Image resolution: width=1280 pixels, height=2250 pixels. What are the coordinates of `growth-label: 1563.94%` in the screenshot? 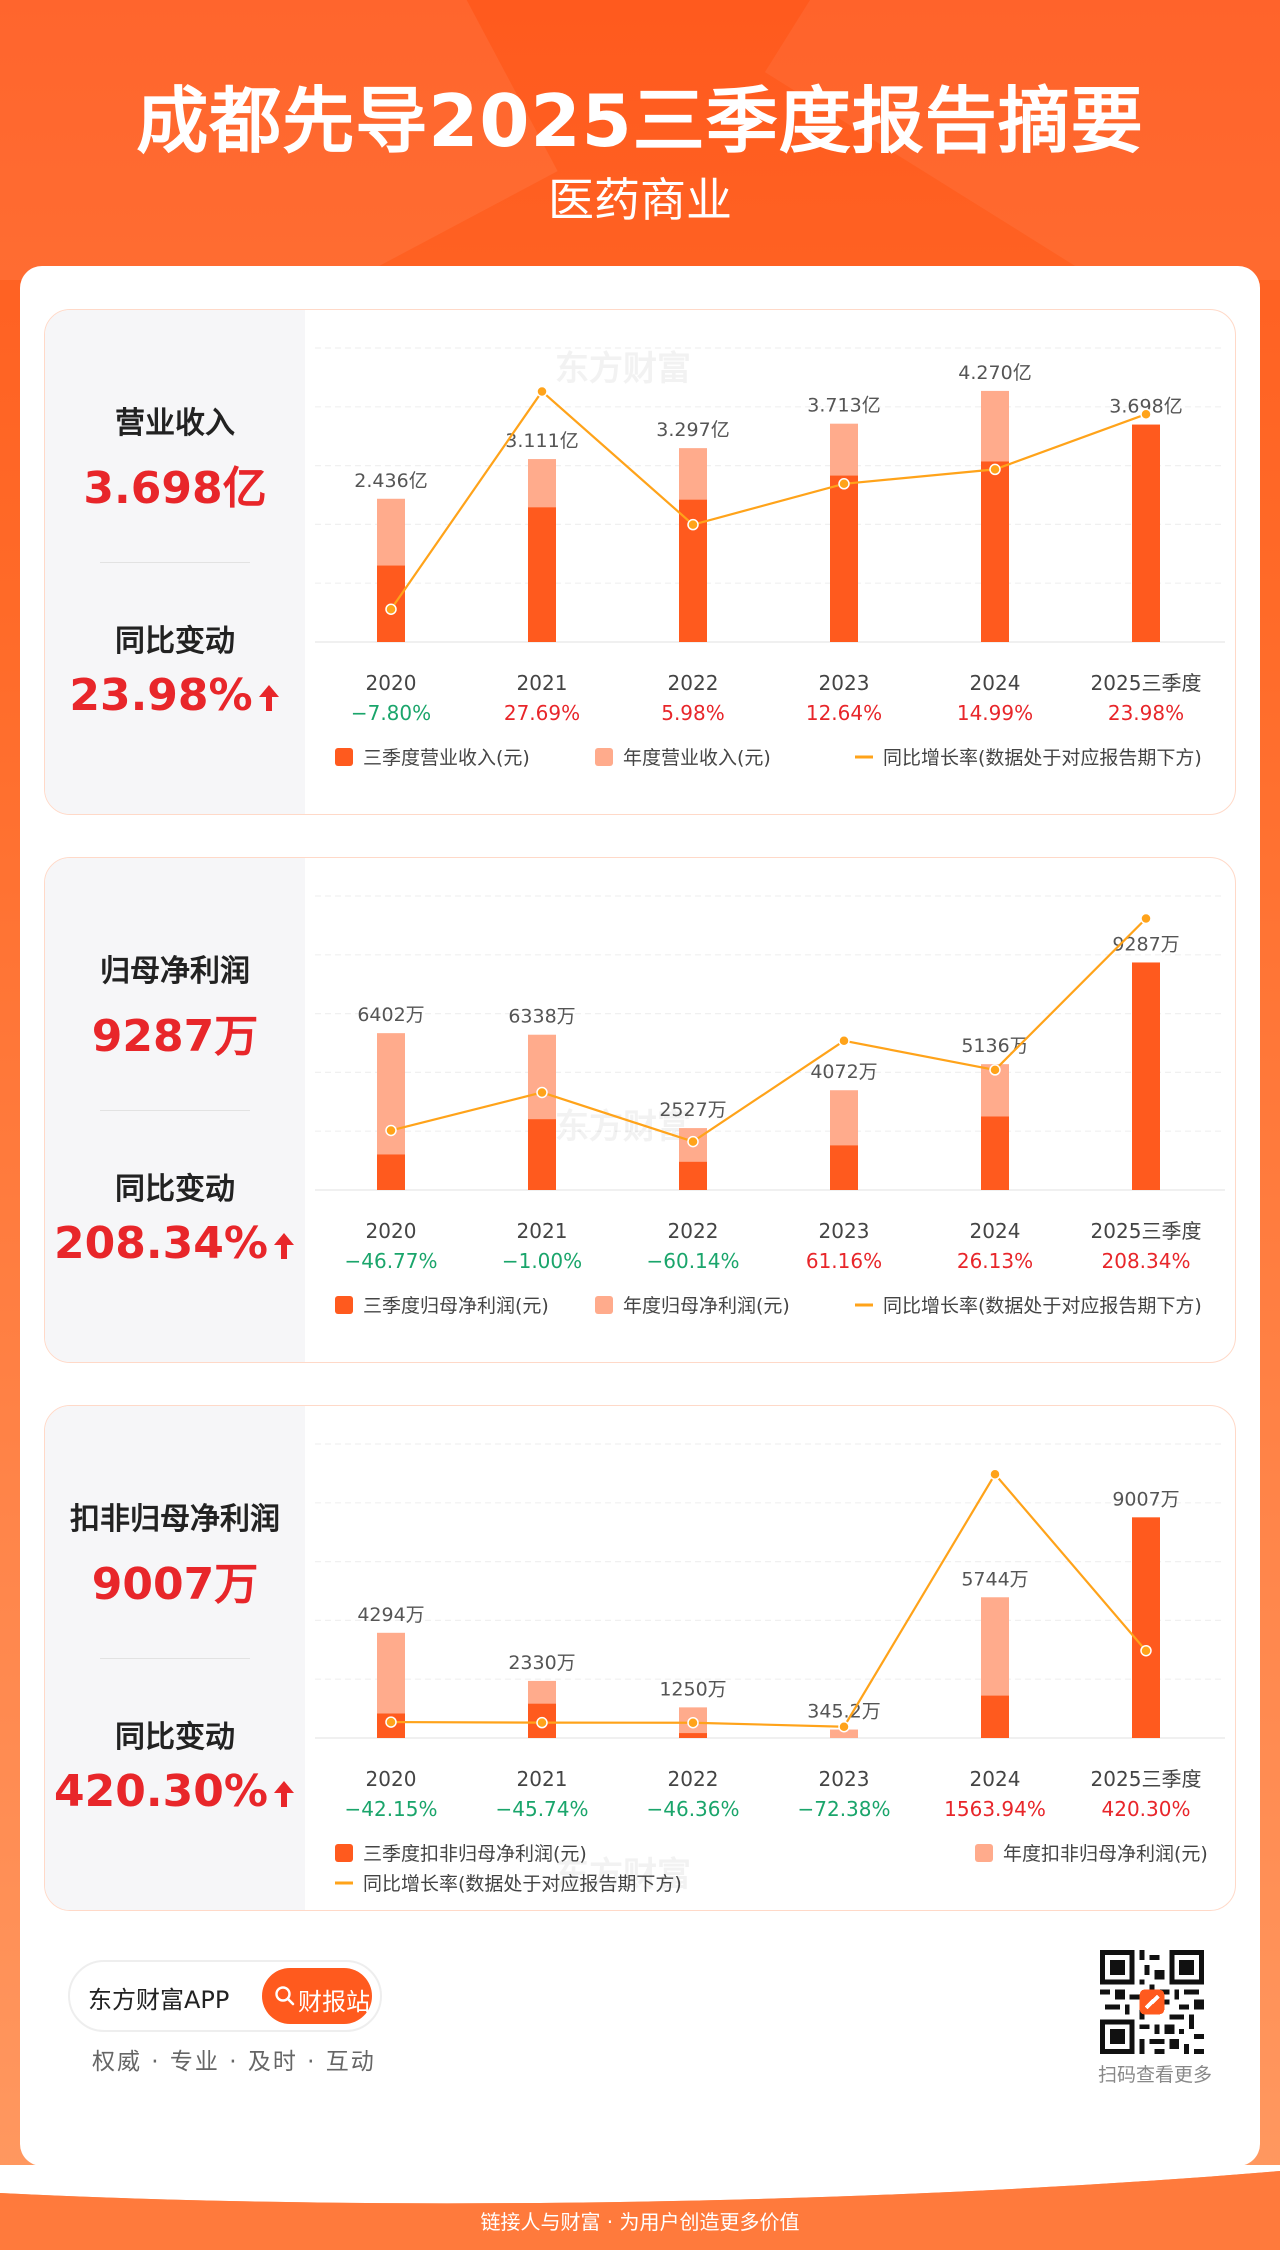 It's located at (995, 1809).